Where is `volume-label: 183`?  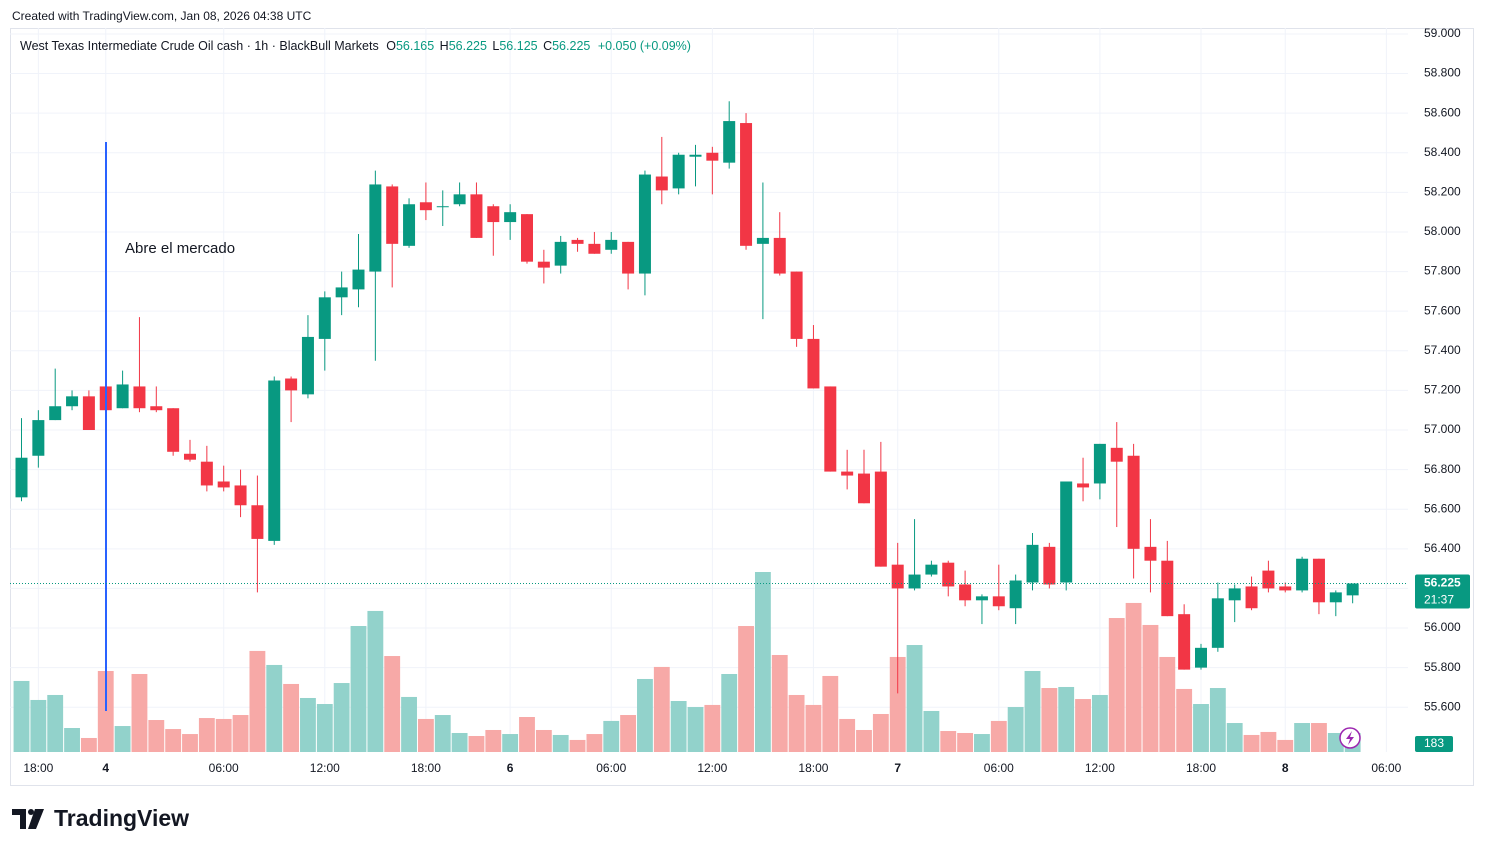
volume-label: 183 is located at coordinates (1434, 743).